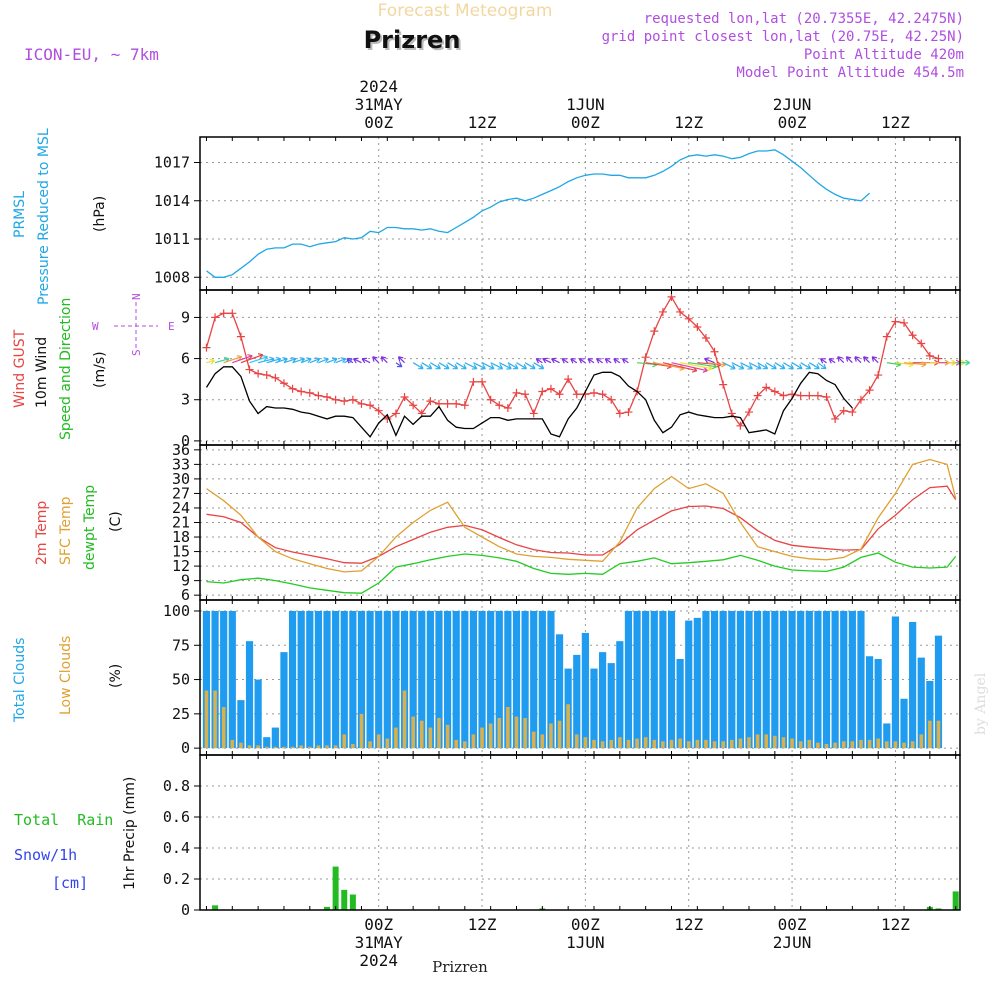  I want to click on series-line-pressure, so click(538, 213).